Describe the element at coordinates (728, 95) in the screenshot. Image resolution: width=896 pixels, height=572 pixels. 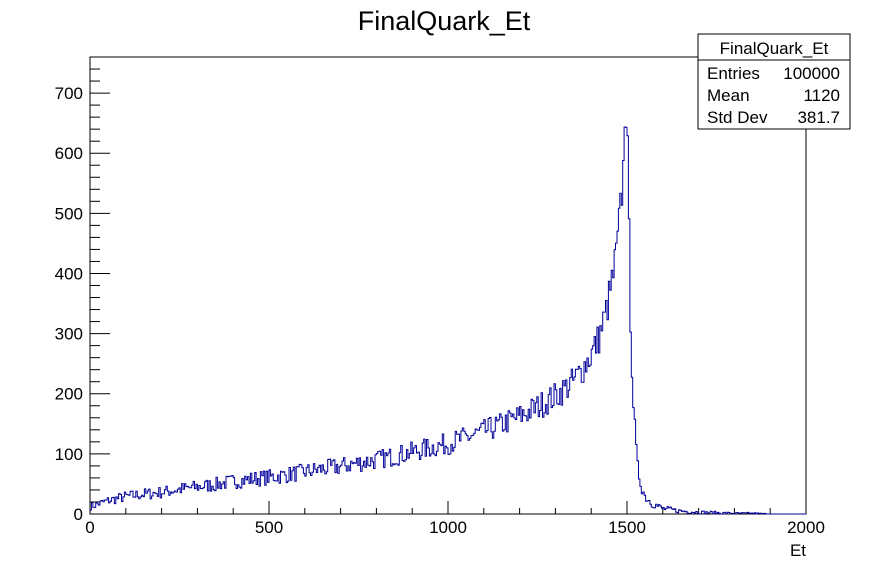
I see `stats-mean-label: Mean` at that location.